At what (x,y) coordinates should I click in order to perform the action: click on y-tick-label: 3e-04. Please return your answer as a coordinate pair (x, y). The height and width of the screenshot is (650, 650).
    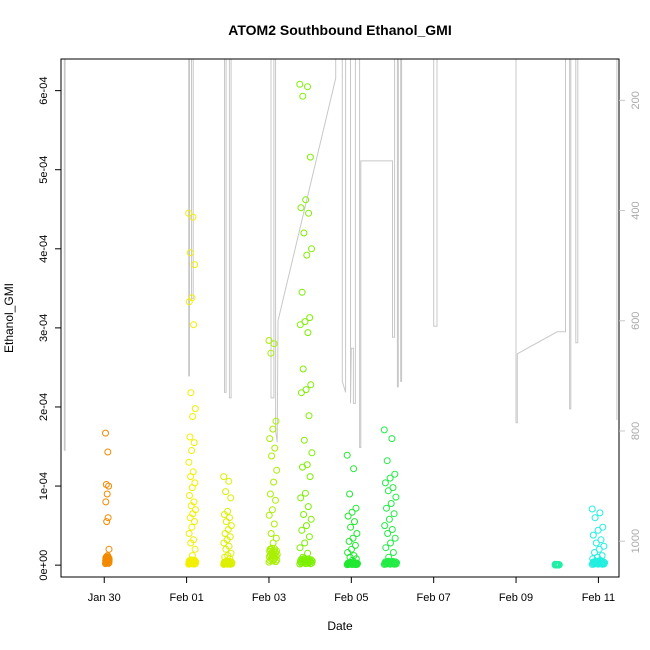
    Looking at the image, I should click on (44, 328).